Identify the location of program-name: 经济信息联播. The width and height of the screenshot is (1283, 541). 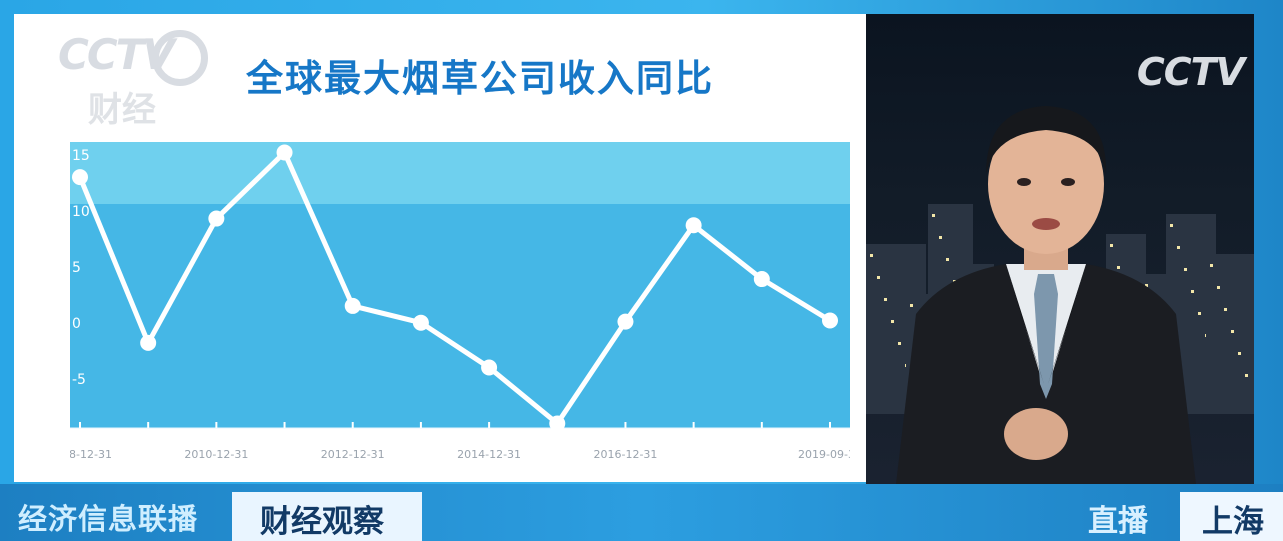
(108, 519).